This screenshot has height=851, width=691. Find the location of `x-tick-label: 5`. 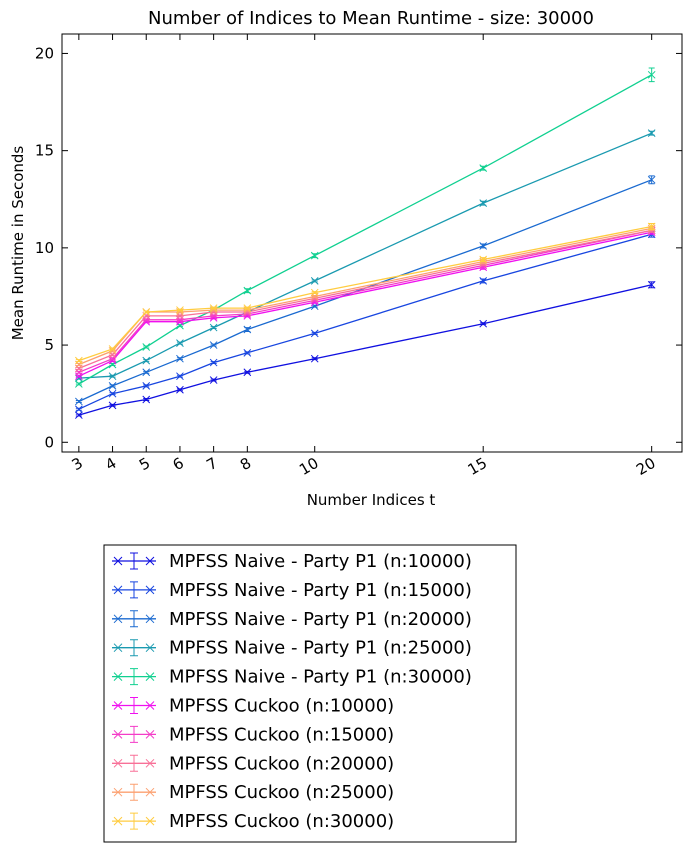

x-tick-label: 5 is located at coordinates (144, 464).